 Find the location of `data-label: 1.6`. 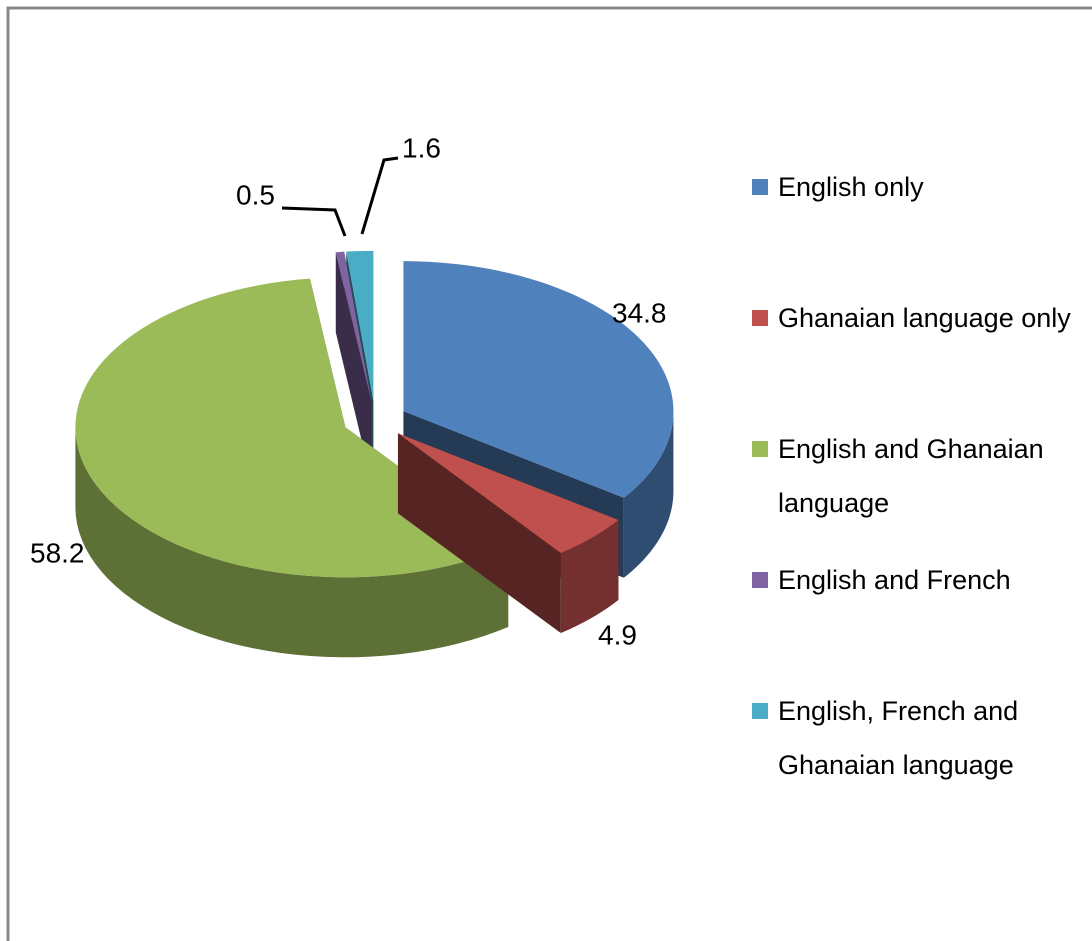

data-label: 1.6 is located at coordinates (421, 147).